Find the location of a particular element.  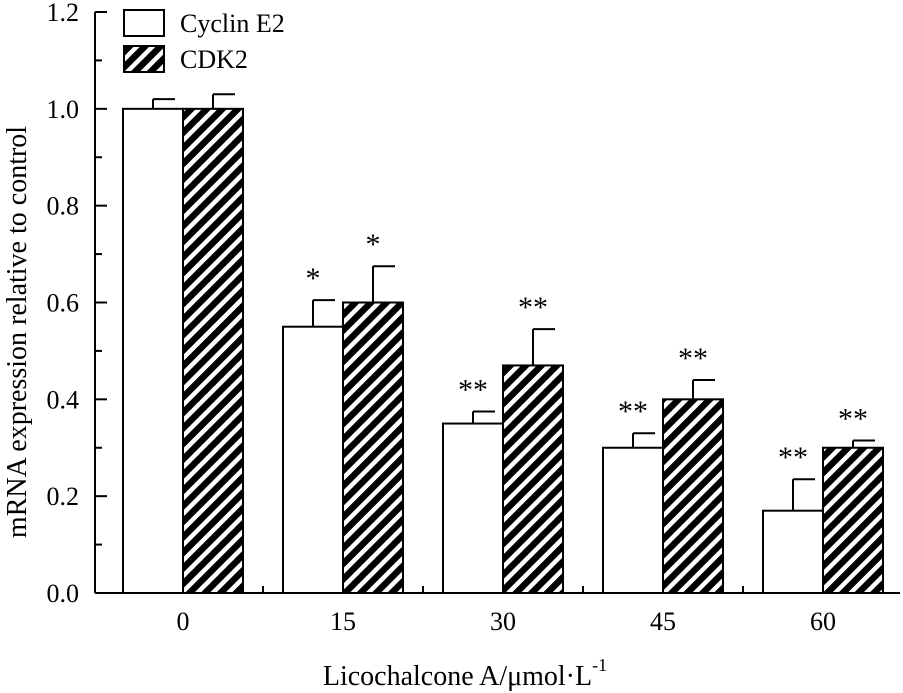

y-tick-label: 0.4 is located at coordinates (63, 399).